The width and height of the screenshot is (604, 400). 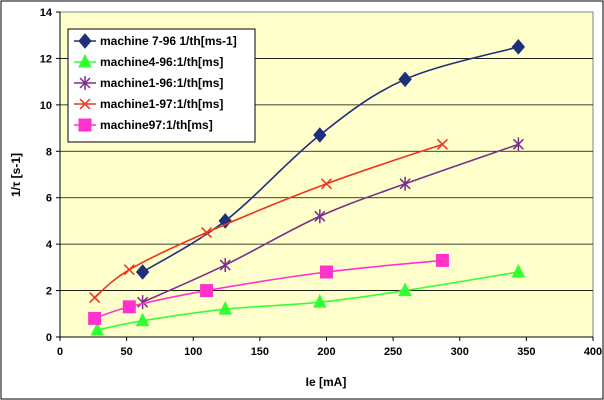 What do you see at coordinates (49, 245) in the screenshot?
I see `y-tick-label: 4` at bounding box center [49, 245].